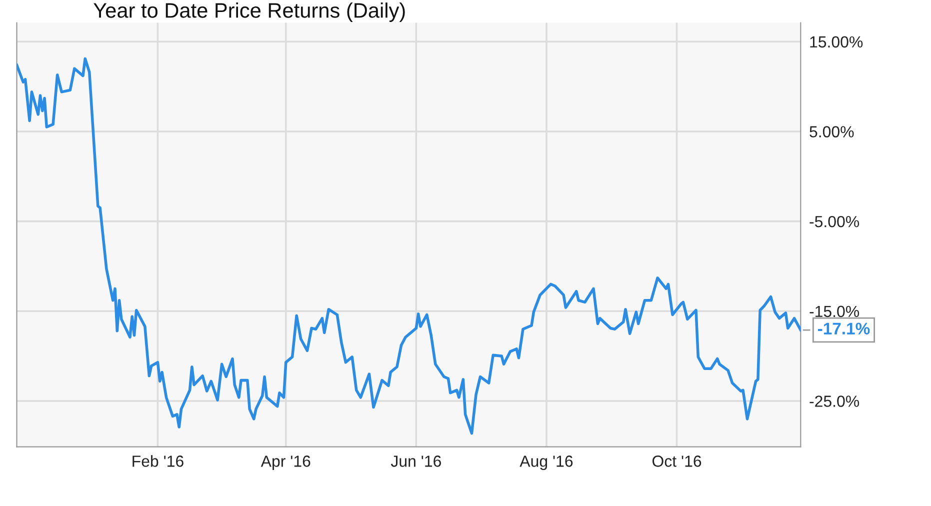  Describe the element at coordinates (835, 222) in the screenshot. I see `y-tick-label: -5.00%` at that location.